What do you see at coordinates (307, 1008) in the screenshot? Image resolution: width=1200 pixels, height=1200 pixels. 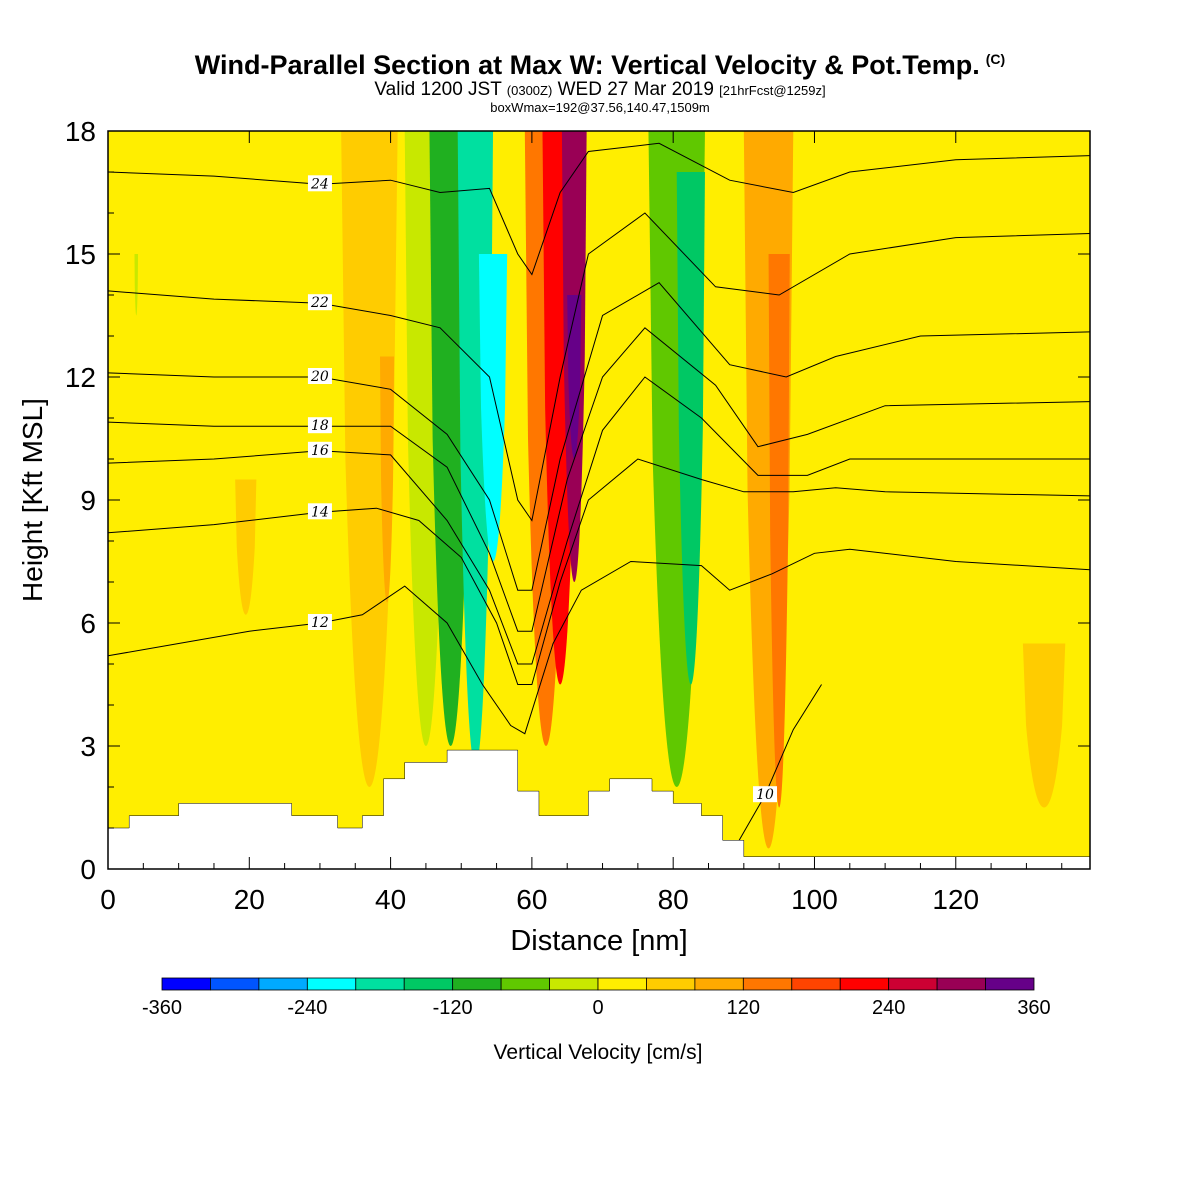 I see `colorbar-tick-label: -240` at bounding box center [307, 1008].